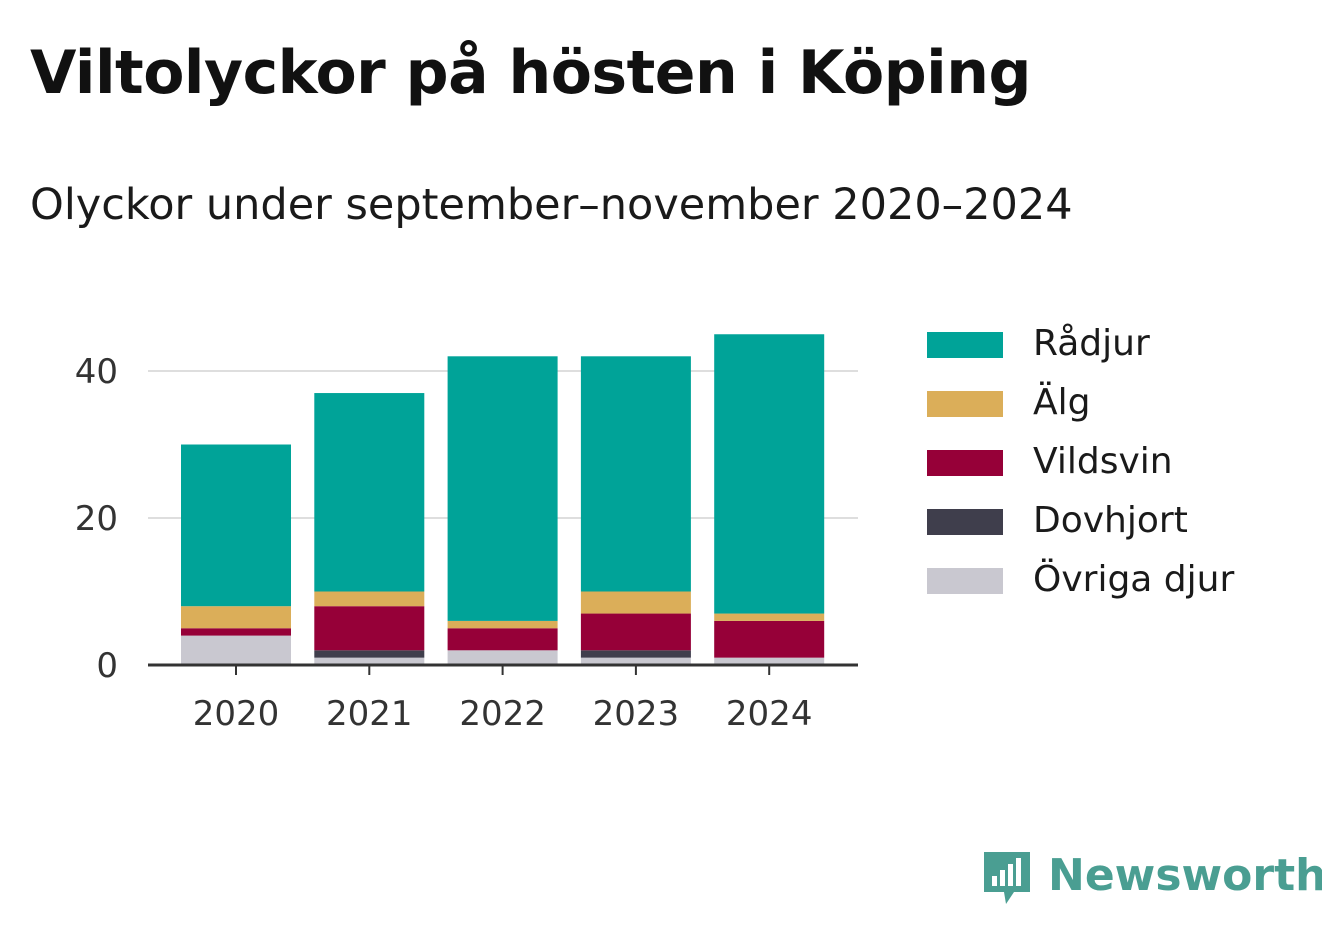 Image resolution: width=1322 pixels, height=939 pixels. Describe the element at coordinates (236, 525) in the screenshot. I see `bar-2020-rådjur` at that location.